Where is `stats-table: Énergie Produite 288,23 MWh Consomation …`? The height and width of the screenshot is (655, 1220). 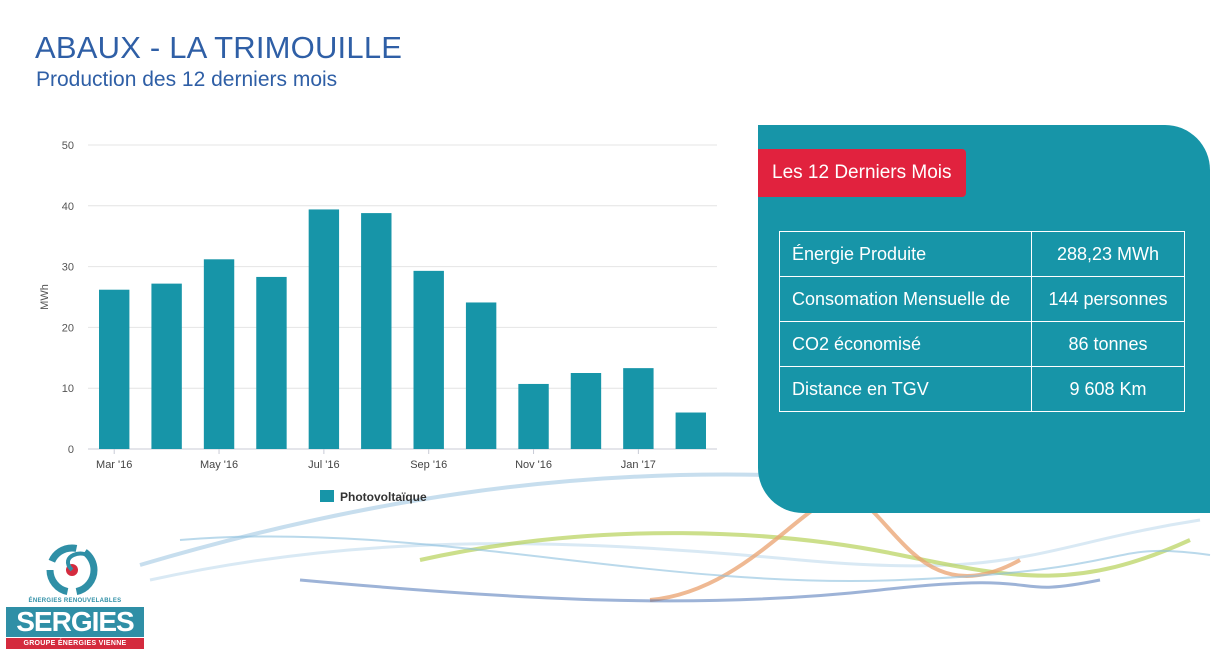 stats-table: Énergie Produite 288,23 MWh Consomation … is located at coordinates (982, 321).